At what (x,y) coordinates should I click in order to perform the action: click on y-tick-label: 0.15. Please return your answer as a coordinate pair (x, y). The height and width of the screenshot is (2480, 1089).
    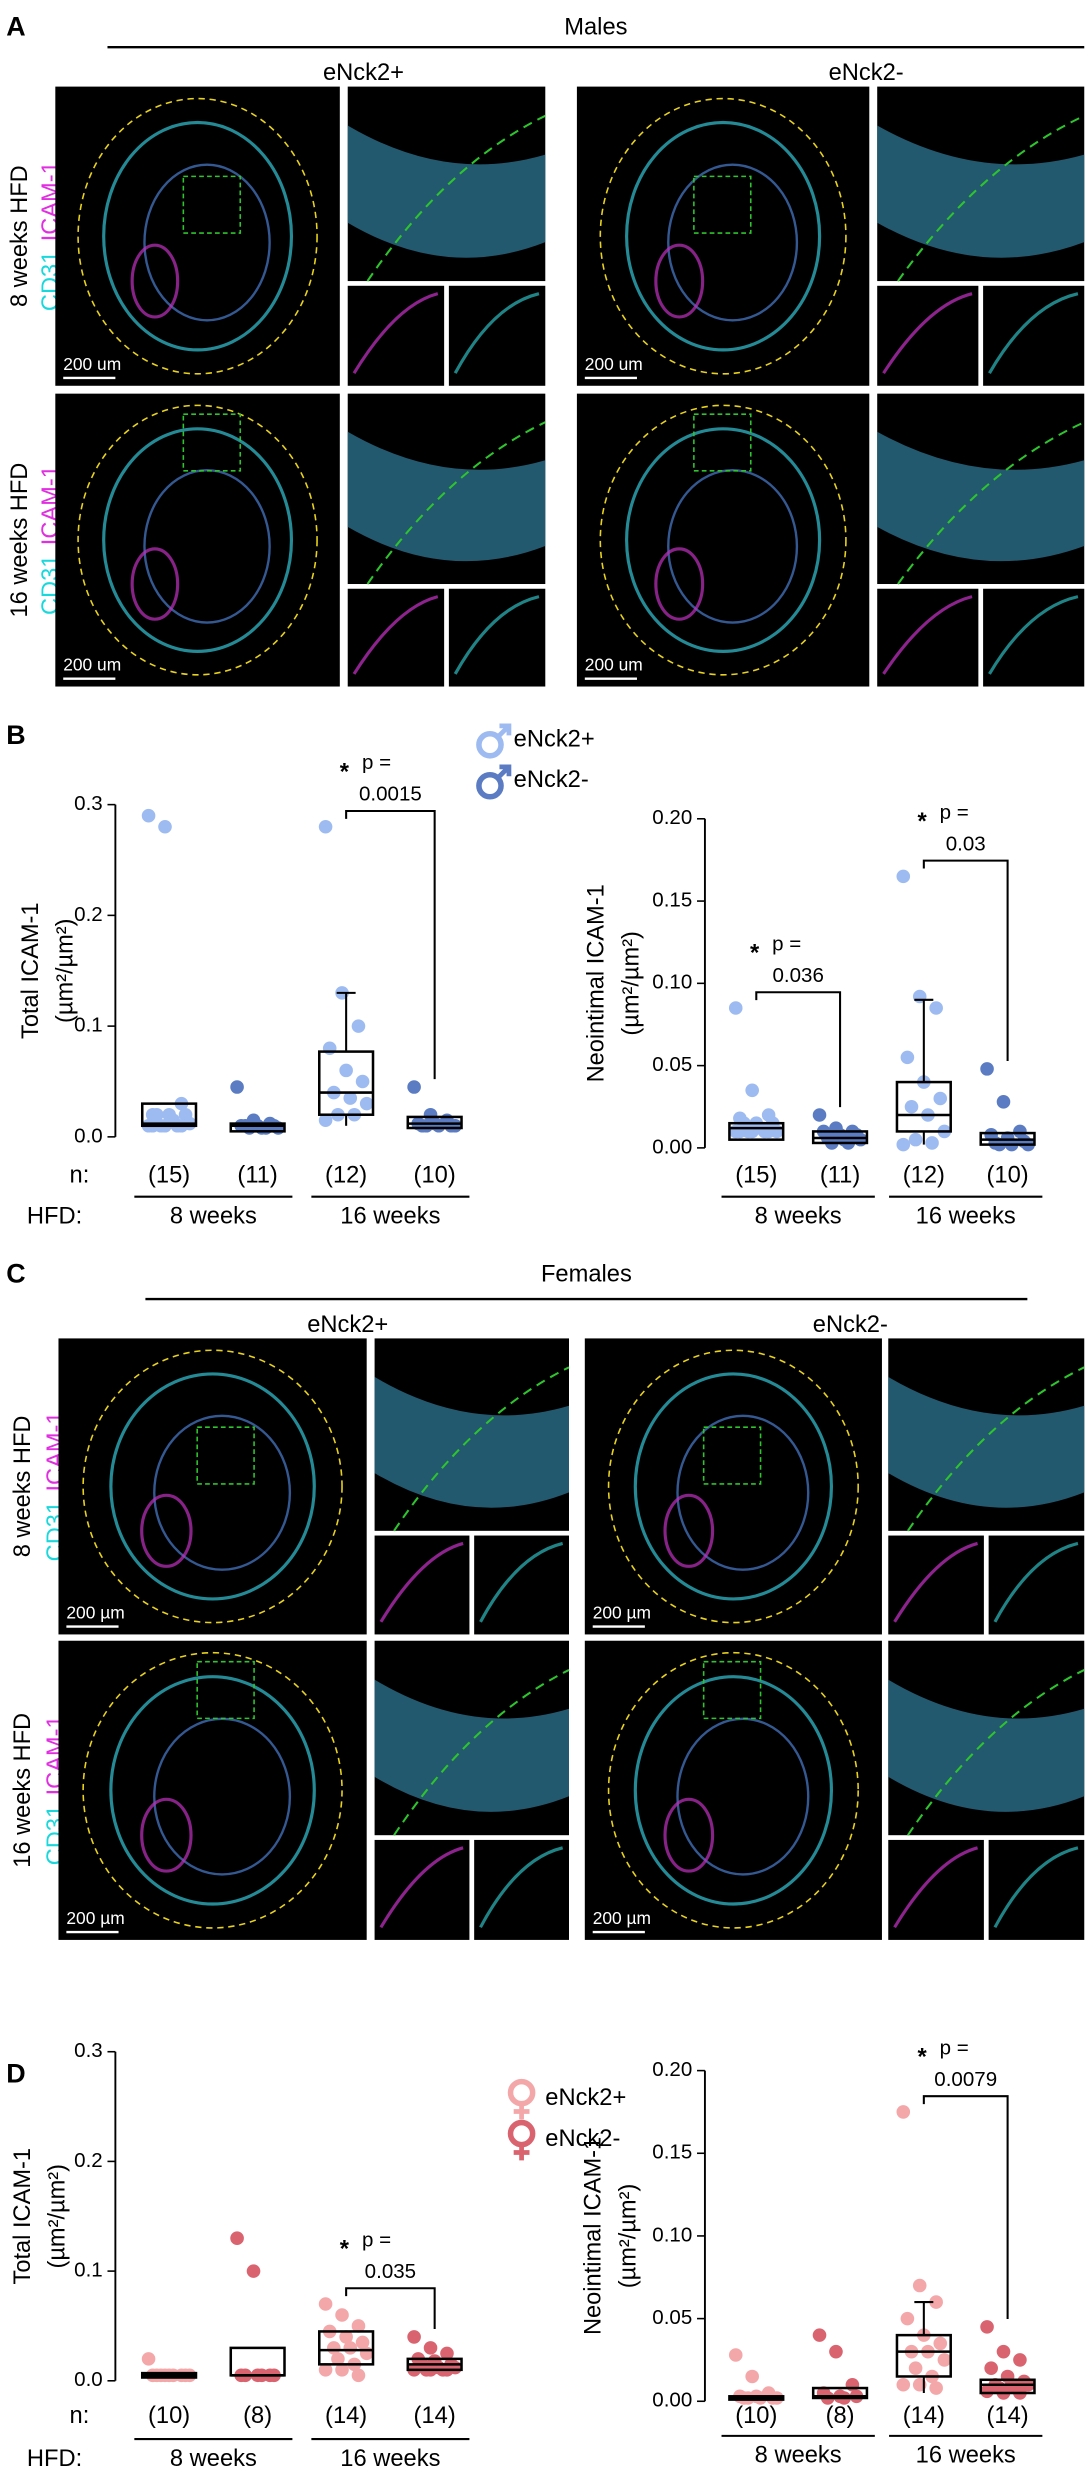
    Looking at the image, I should click on (672, 2152).